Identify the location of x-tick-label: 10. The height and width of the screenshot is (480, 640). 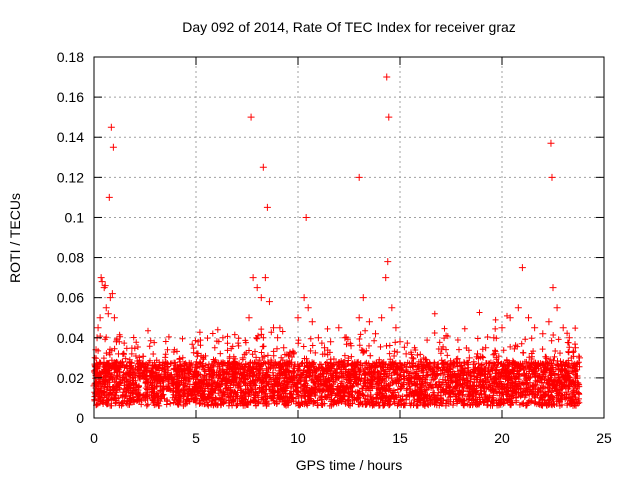
(298, 438).